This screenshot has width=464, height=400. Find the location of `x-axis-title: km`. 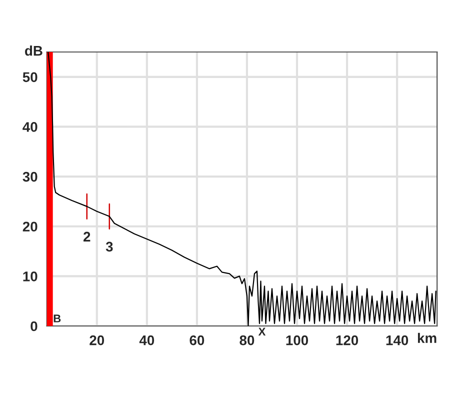

x-axis-title: km is located at coordinates (427, 337).